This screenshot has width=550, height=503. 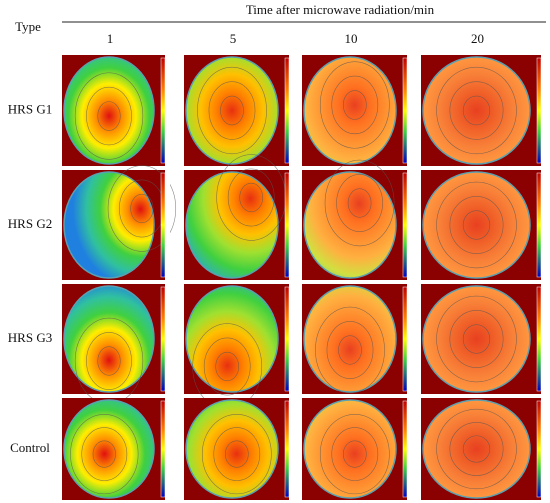 I want to click on row-label: Control, so click(x=30, y=447).